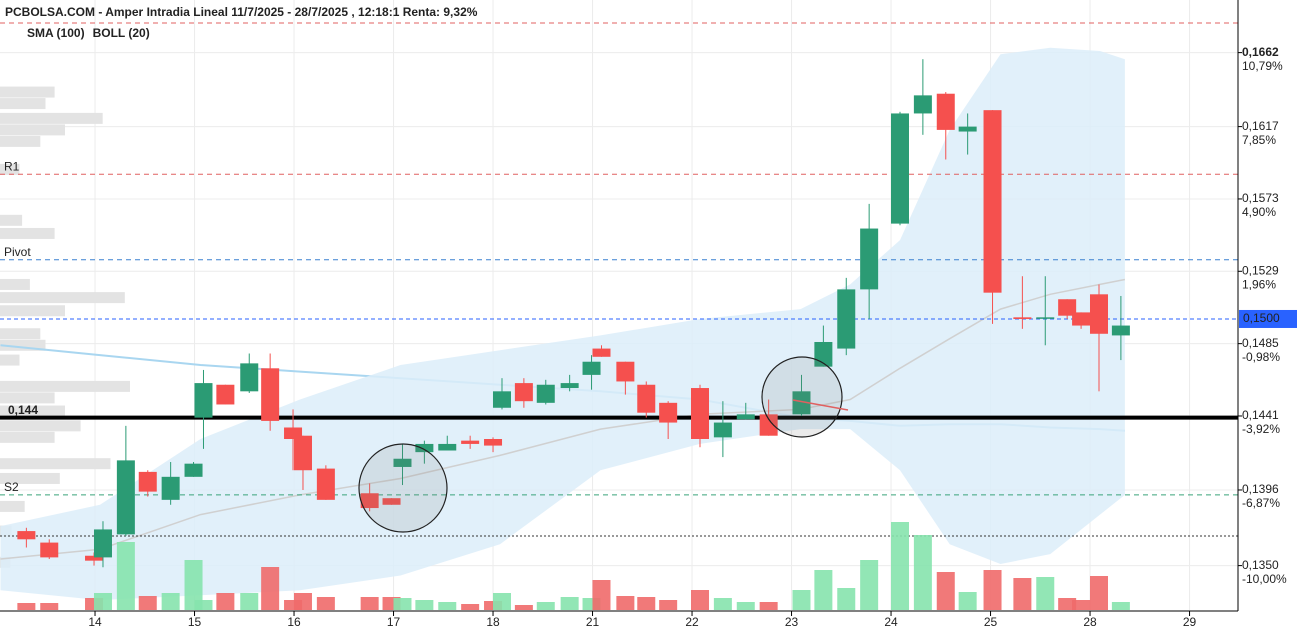 Image resolution: width=1305 pixels, height=638 pixels. Describe the element at coordinates (1261, 357) in the screenshot. I see `y-tick-change: -0,98%` at that location.